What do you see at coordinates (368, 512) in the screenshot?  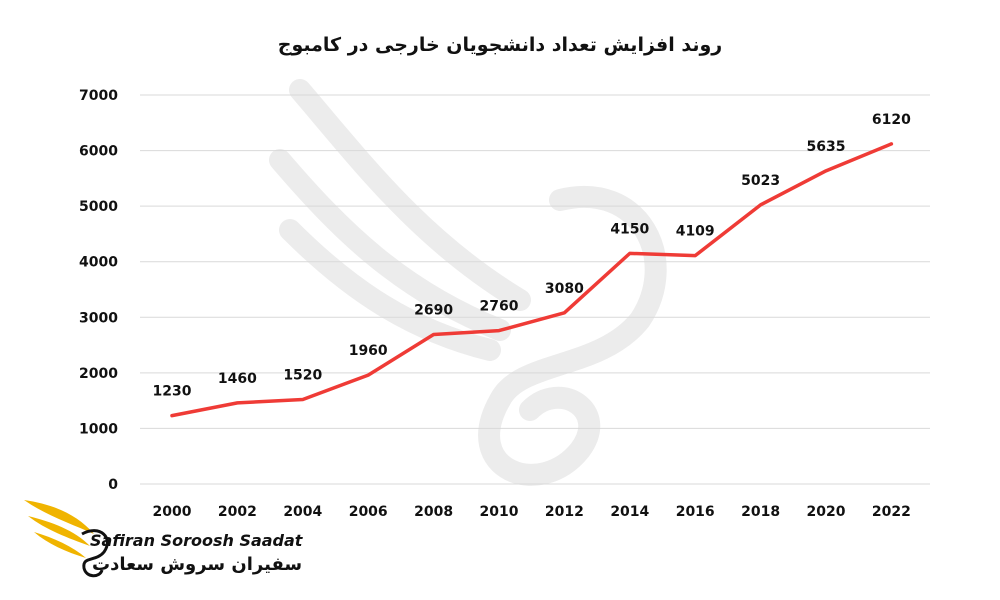 I see `x-tick-label: 2006` at bounding box center [368, 512].